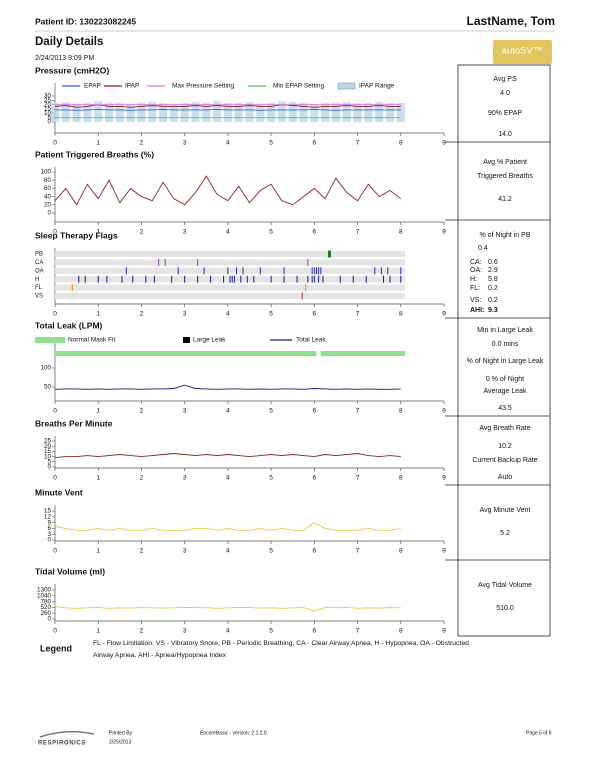 The height and width of the screenshot is (767, 591). What do you see at coordinates (271, 314) in the screenshot?
I see `x-tick-label: 5` at bounding box center [271, 314].